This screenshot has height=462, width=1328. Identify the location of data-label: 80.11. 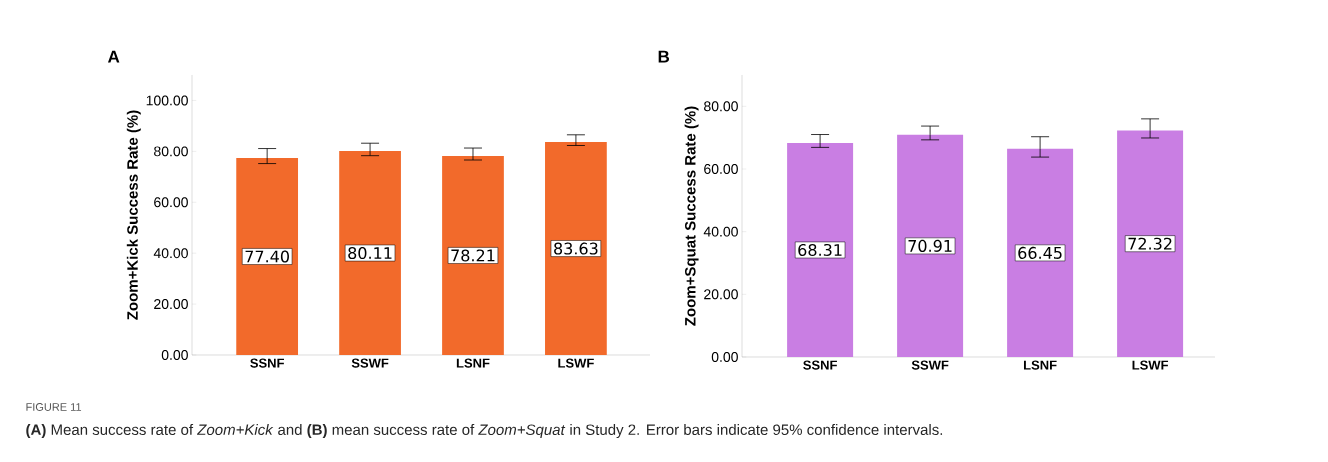
(370, 253).